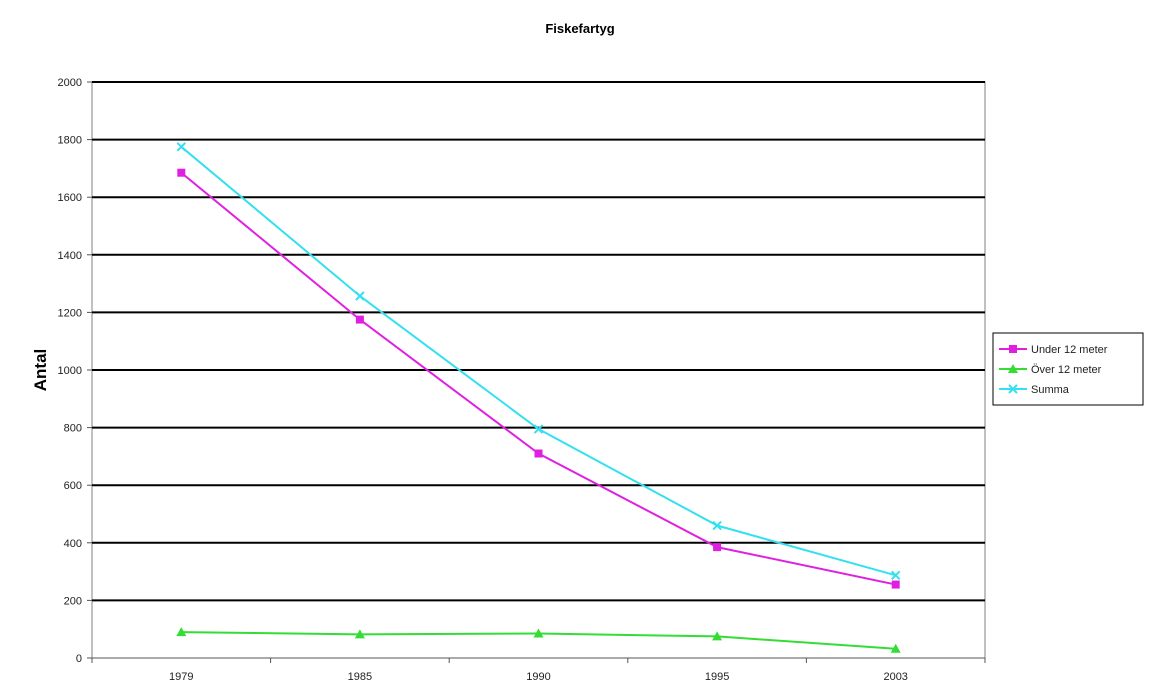 The image size is (1149, 691). I want to click on legend-label: Över 12 meter, so click(1066, 370).